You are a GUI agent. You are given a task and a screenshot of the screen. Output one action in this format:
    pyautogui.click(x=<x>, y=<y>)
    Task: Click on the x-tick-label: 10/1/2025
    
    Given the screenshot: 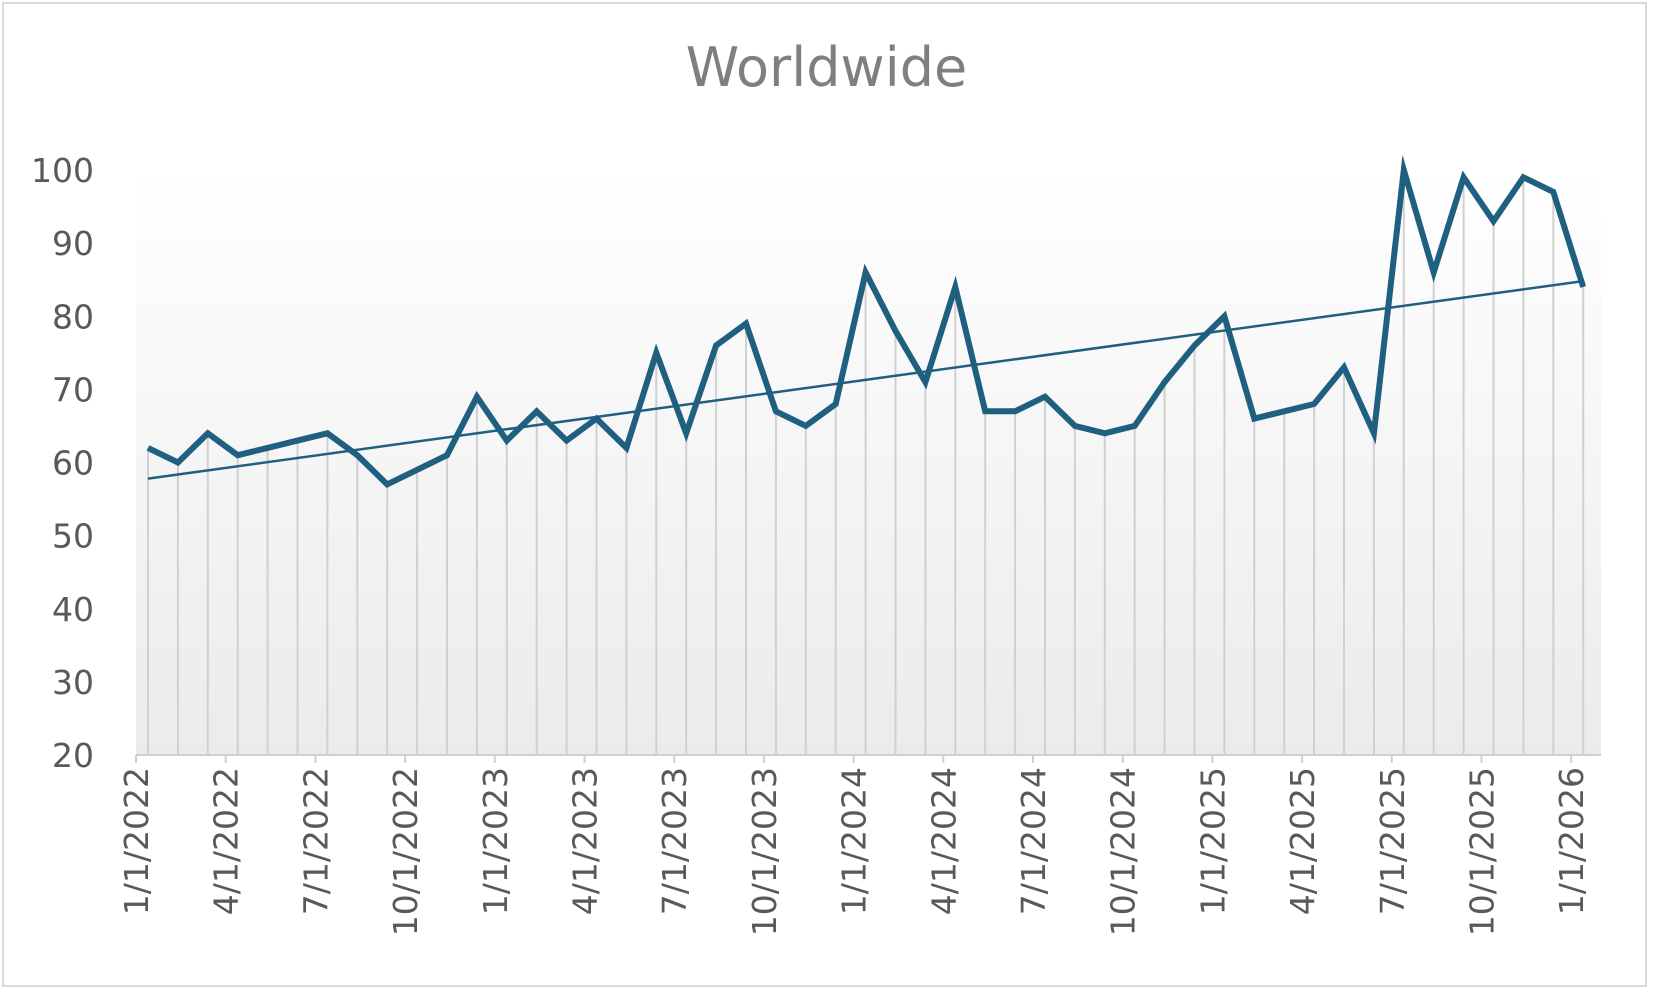 What is the action you would take?
    pyautogui.click(x=1482, y=851)
    